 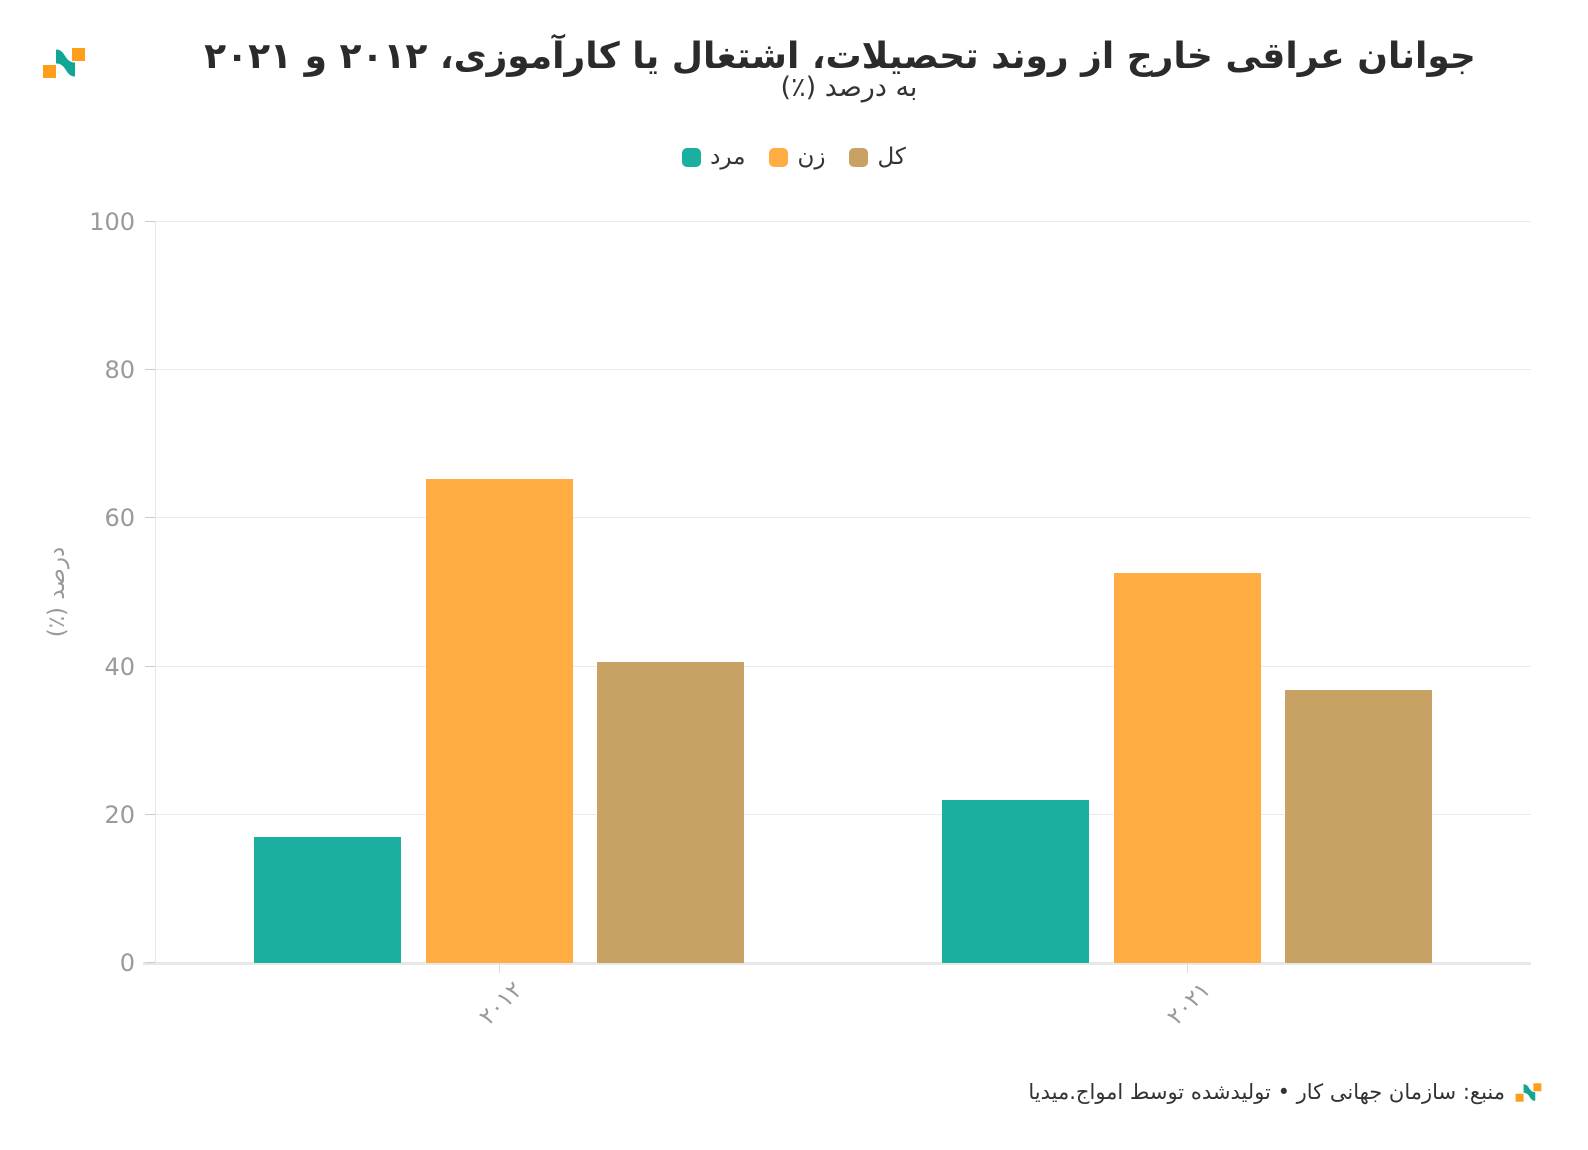 What do you see at coordinates (501, 1004) in the screenshot?
I see `x-axis-category-label: ٢٠١٢` at bounding box center [501, 1004].